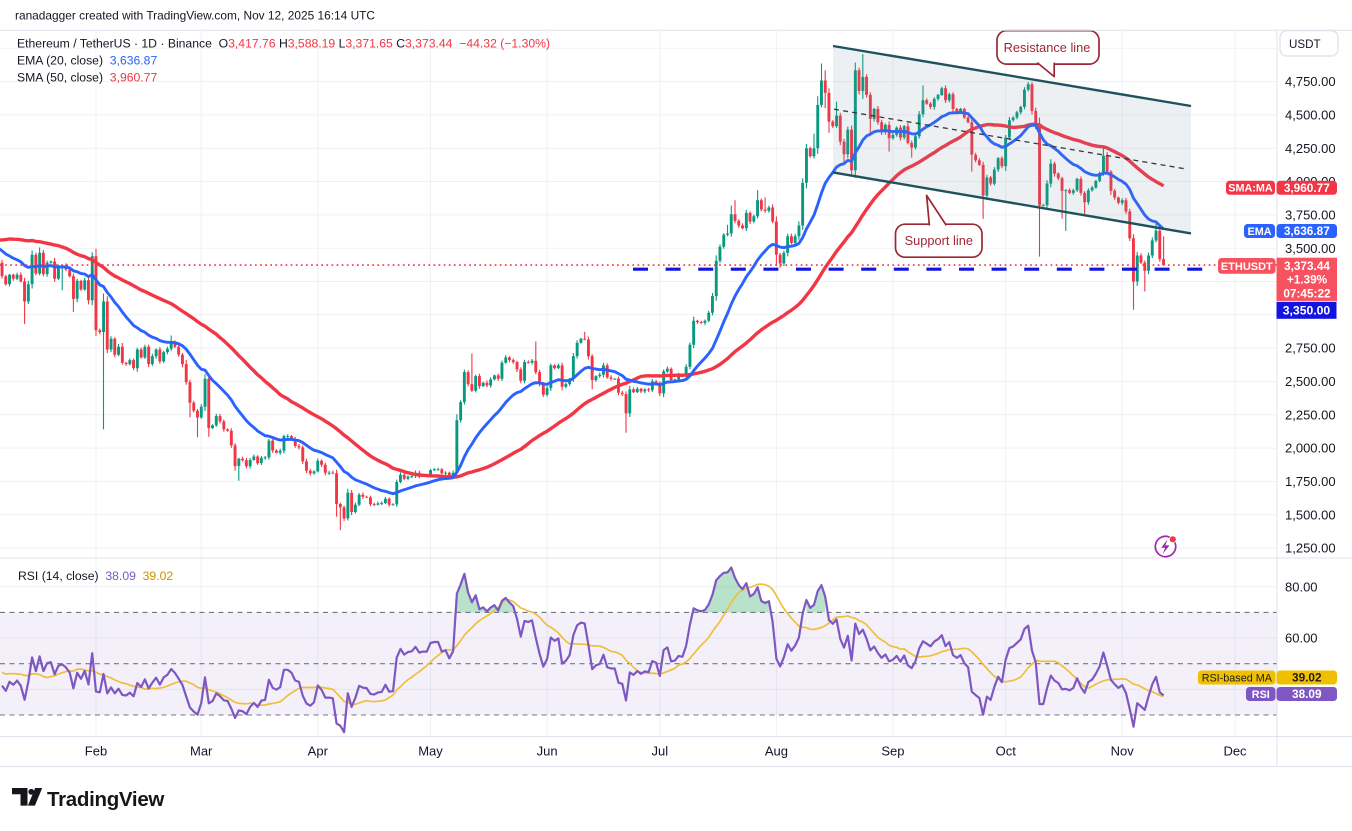  I want to click on svg-text: 80.00, so click(1301, 586).